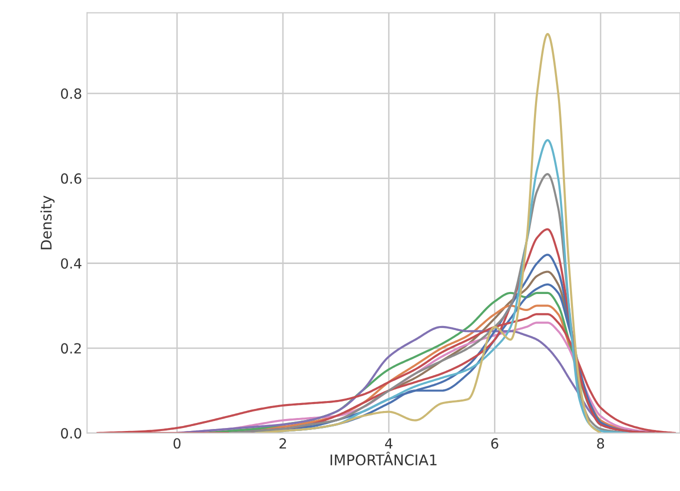  I want to click on y-tick-label: 0.4, so click(71, 263).